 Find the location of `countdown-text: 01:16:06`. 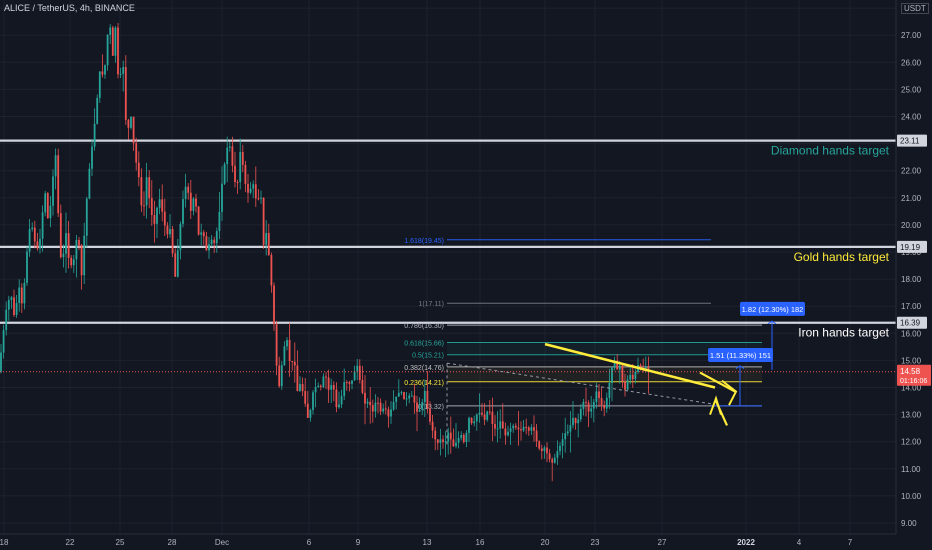

countdown-text: 01:16:06 is located at coordinates (913, 381).